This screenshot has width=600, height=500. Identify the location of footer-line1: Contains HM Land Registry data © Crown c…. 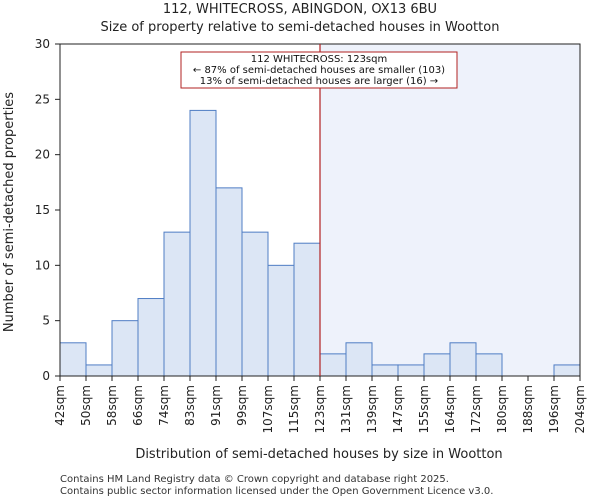
(254, 479).